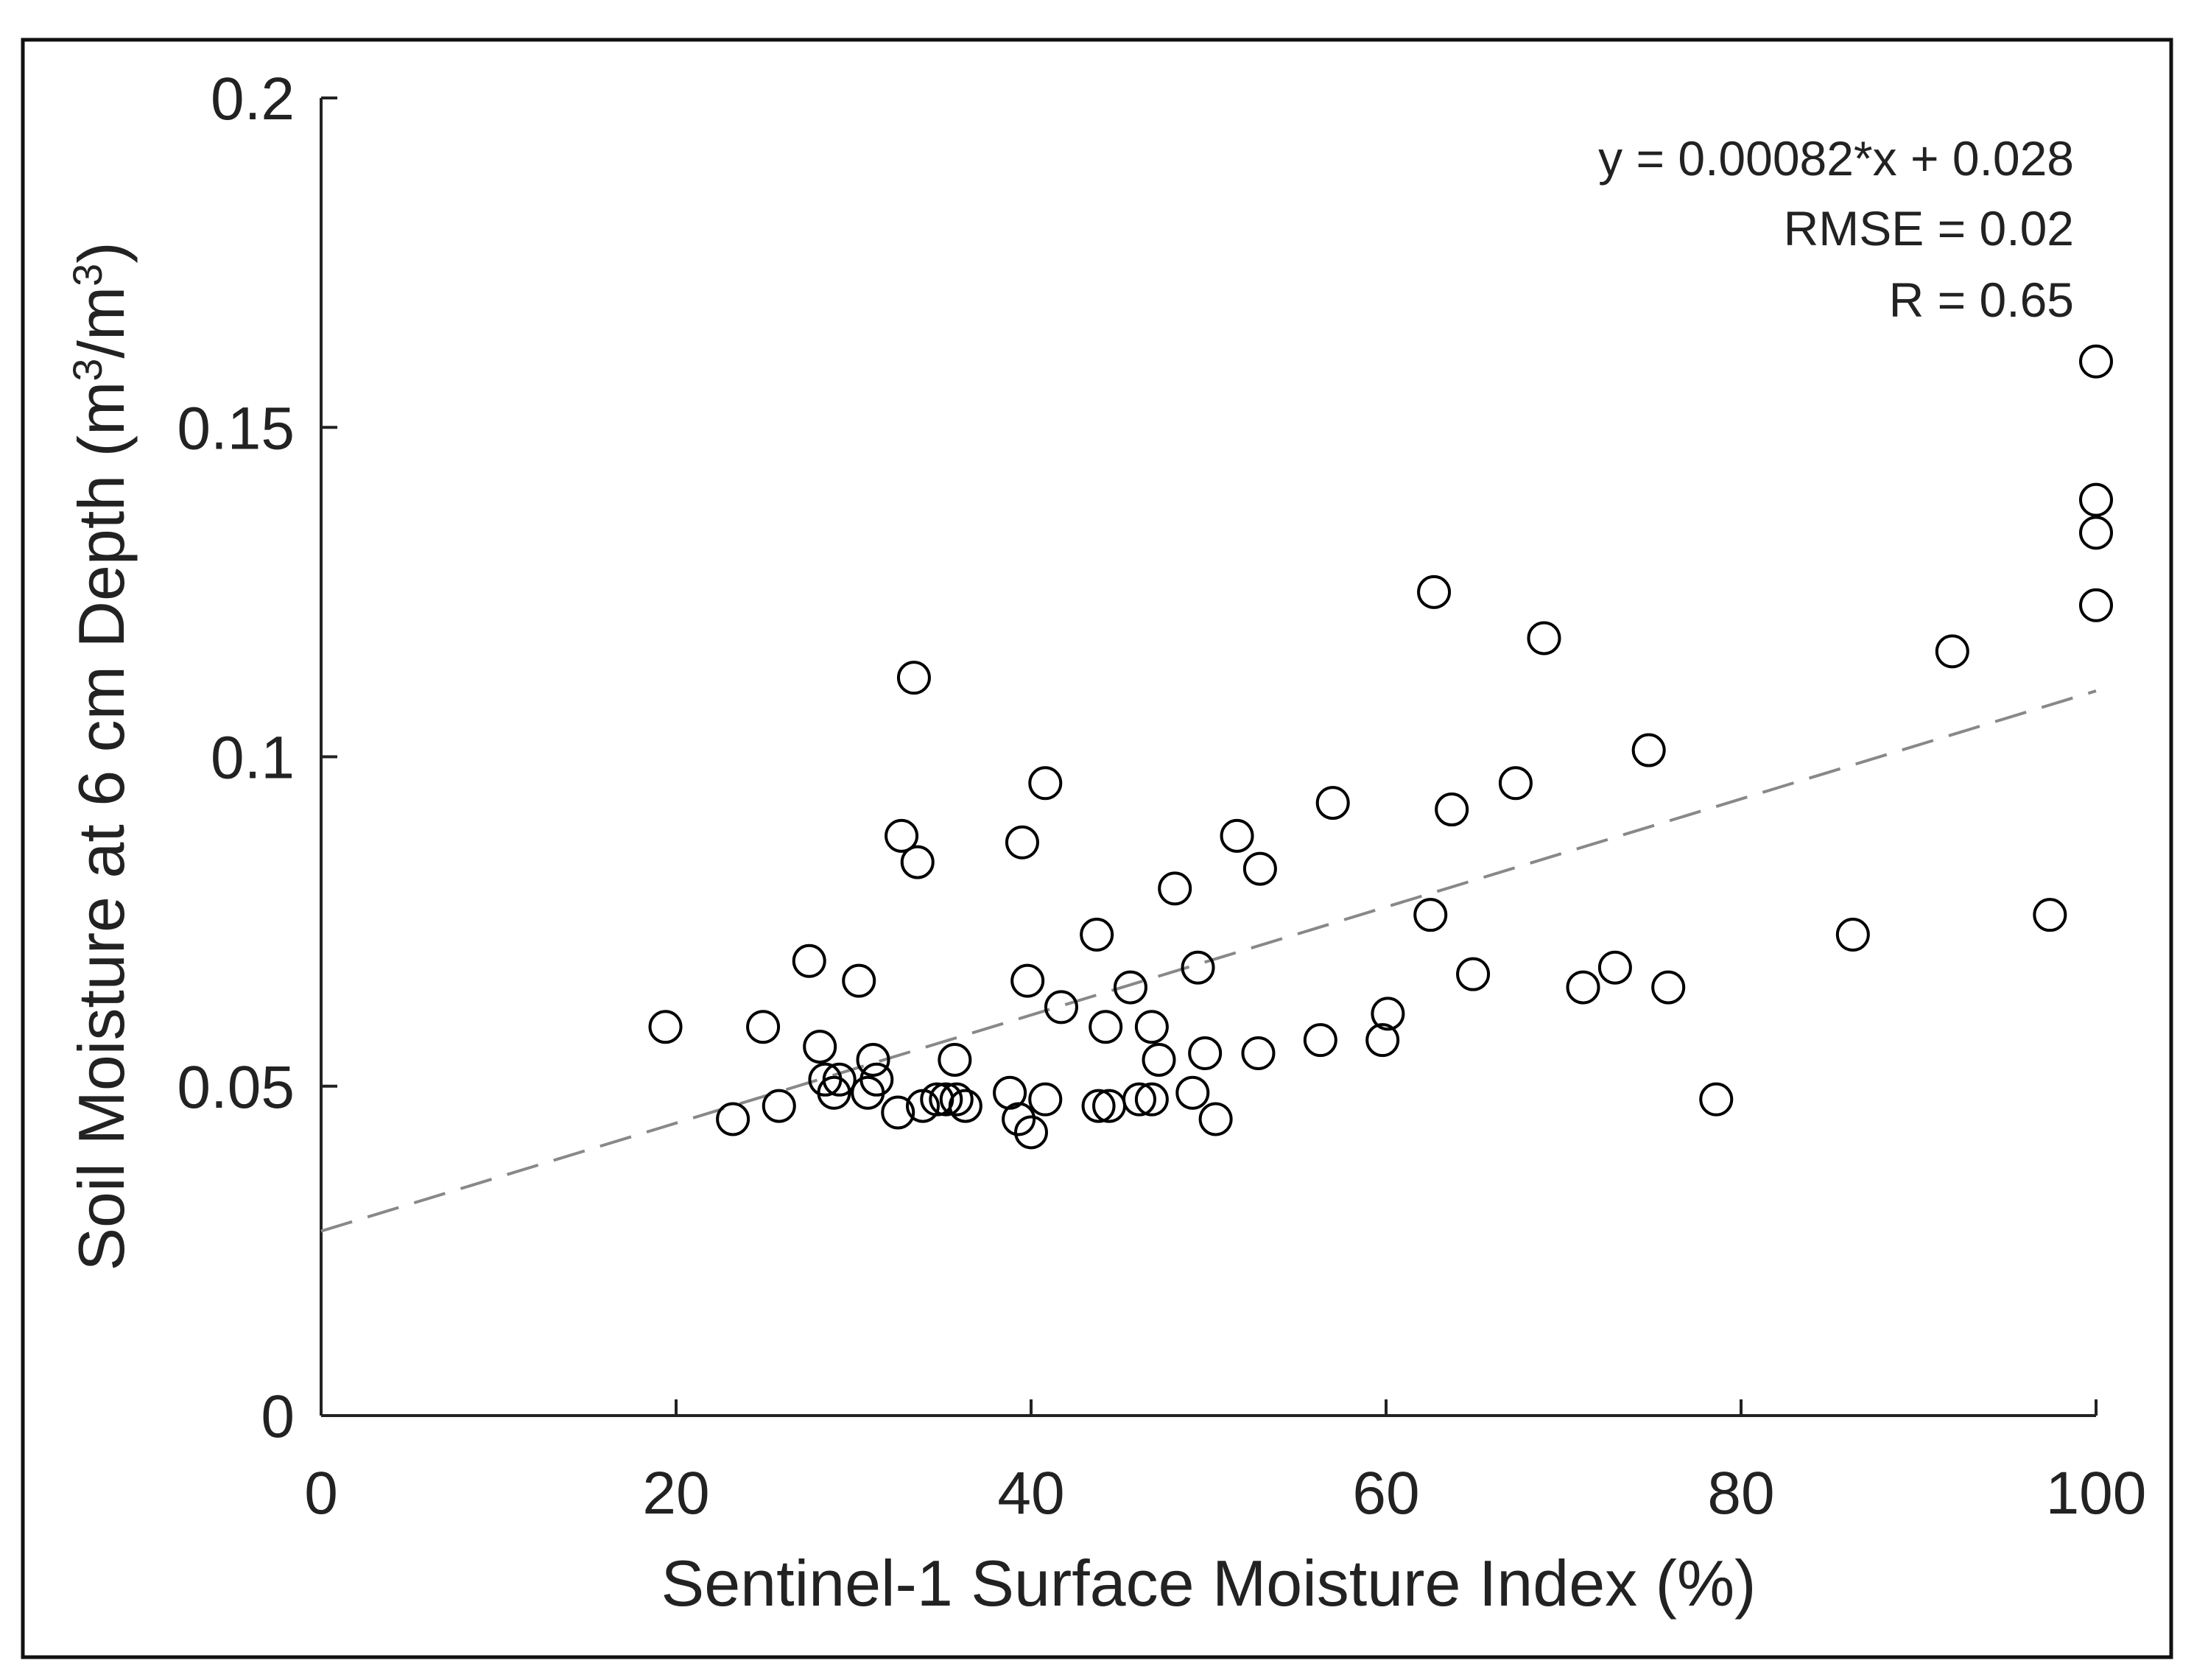 The height and width of the screenshot is (1680, 2194). Describe the element at coordinates (1836, 159) in the screenshot. I see `annotation-equation: y = 0.00082*x + 0.028` at that location.